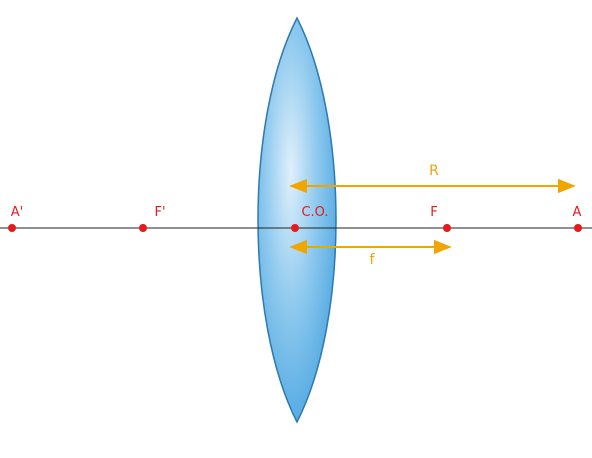  What do you see at coordinates (152, 218) in the screenshot?
I see `point-f-prime: F'` at bounding box center [152, 218].